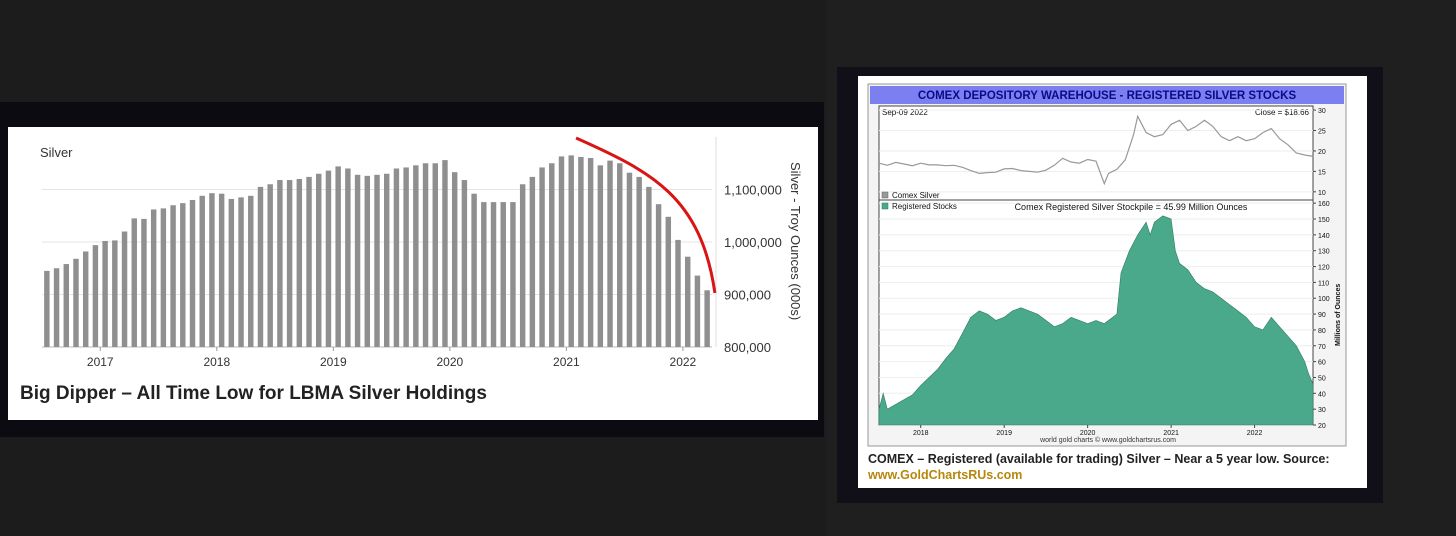  I want to click on bottom-y-tick-label: 50, so click(1322, 378).